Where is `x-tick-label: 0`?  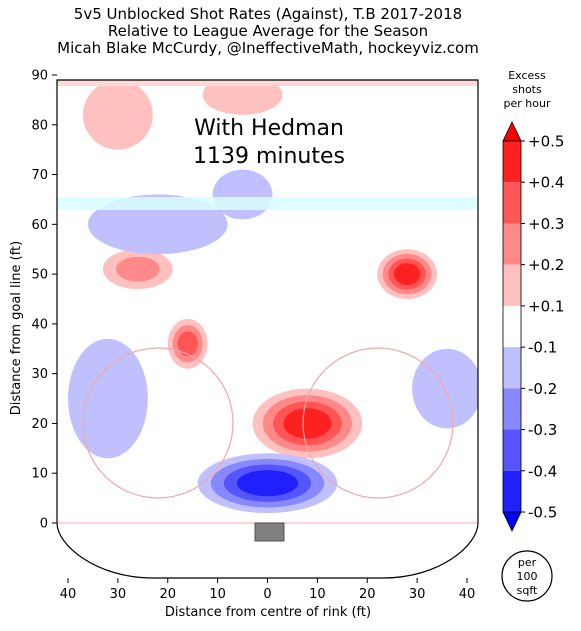 x-tick-label: 0 is located at coordinates (267, 594).